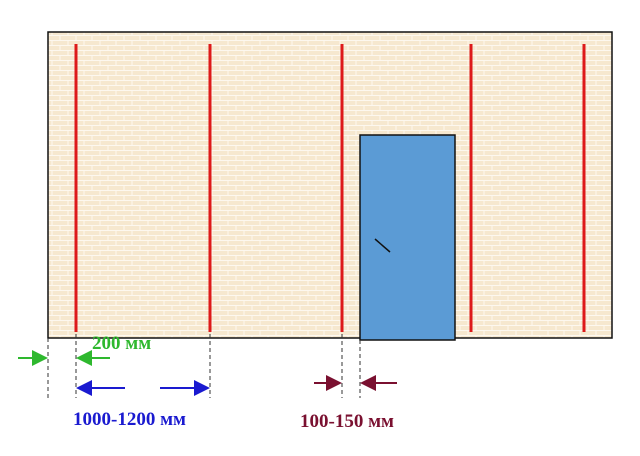  I want to click on arrows, so click(207, 373).